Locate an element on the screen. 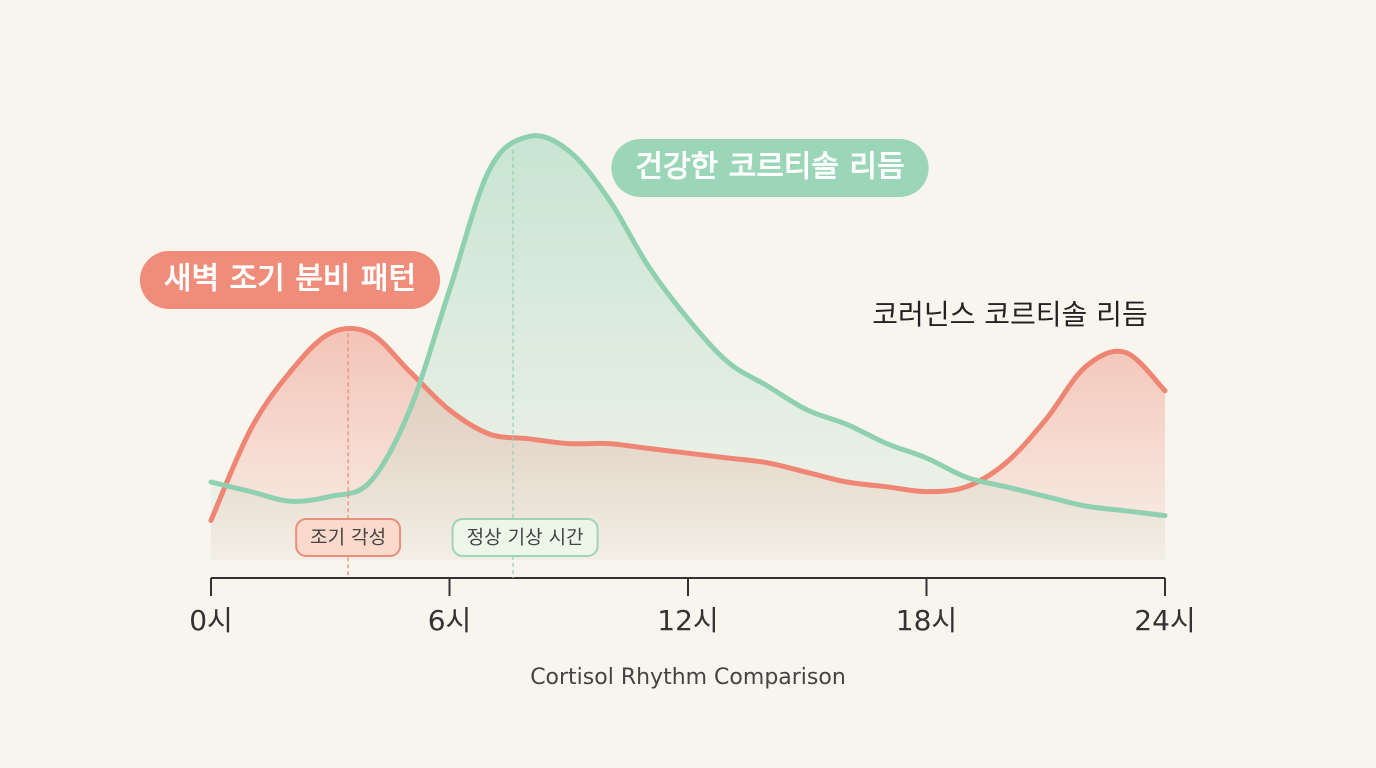 The image size is (1376, 768). legend-label: 건강한 코르티솔 리듬 is located at coordinates (769, 167).